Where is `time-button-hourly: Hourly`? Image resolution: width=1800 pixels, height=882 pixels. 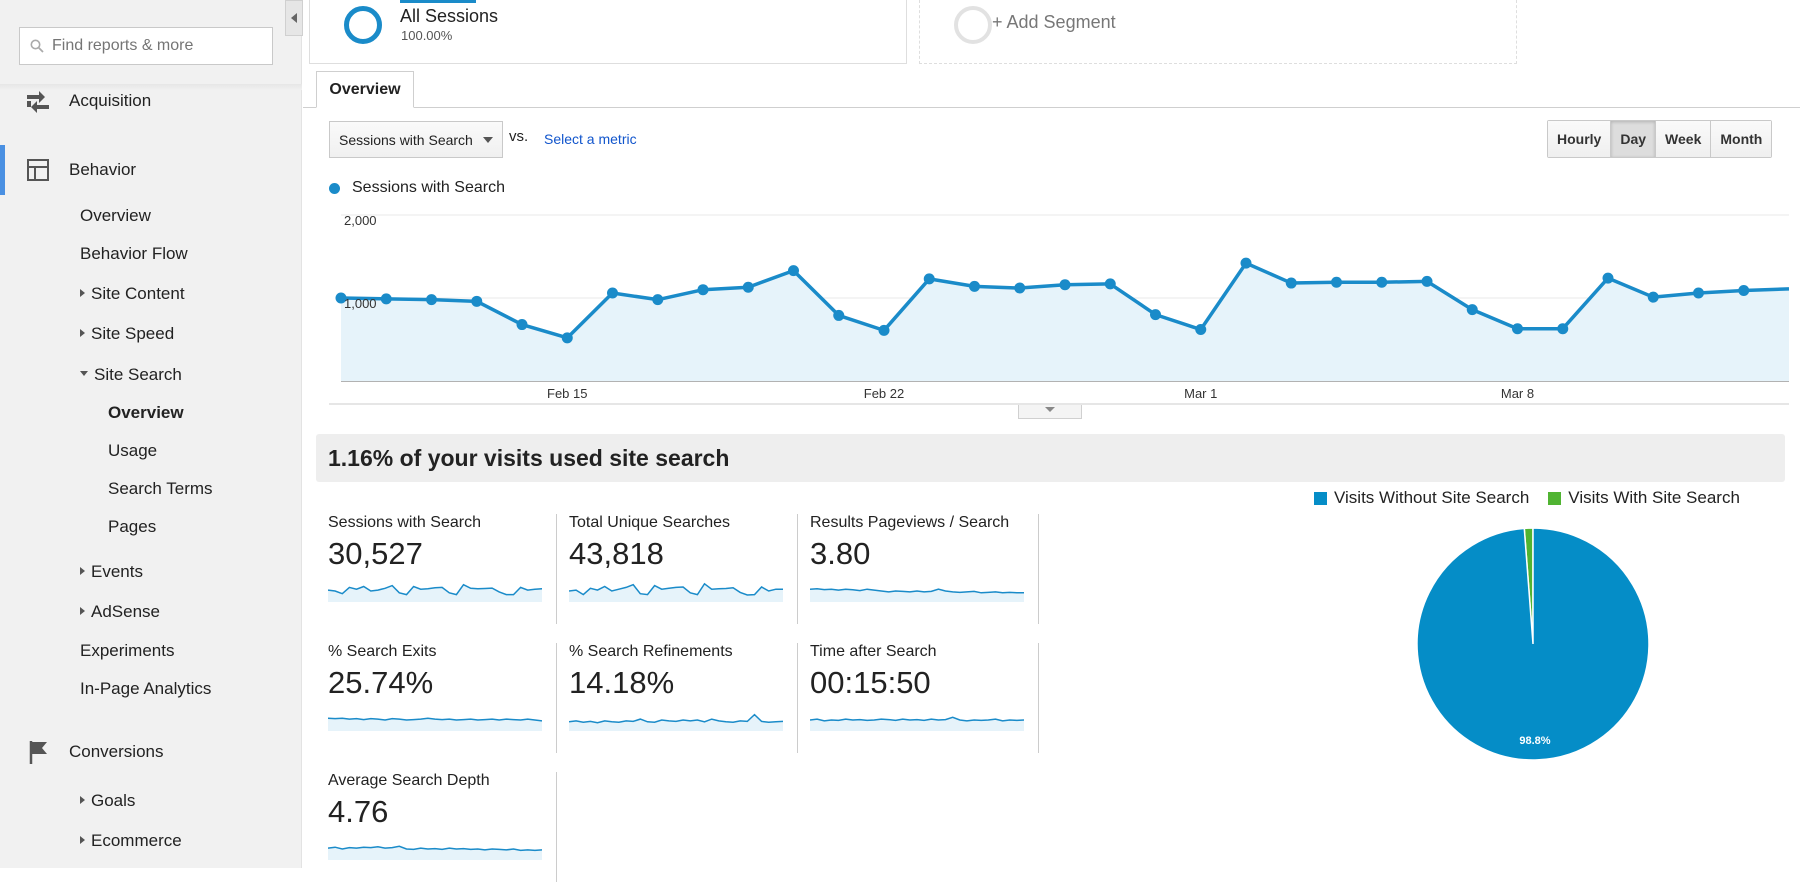 time-button-hourly: Hourly is located at coordinates (1580, 139).